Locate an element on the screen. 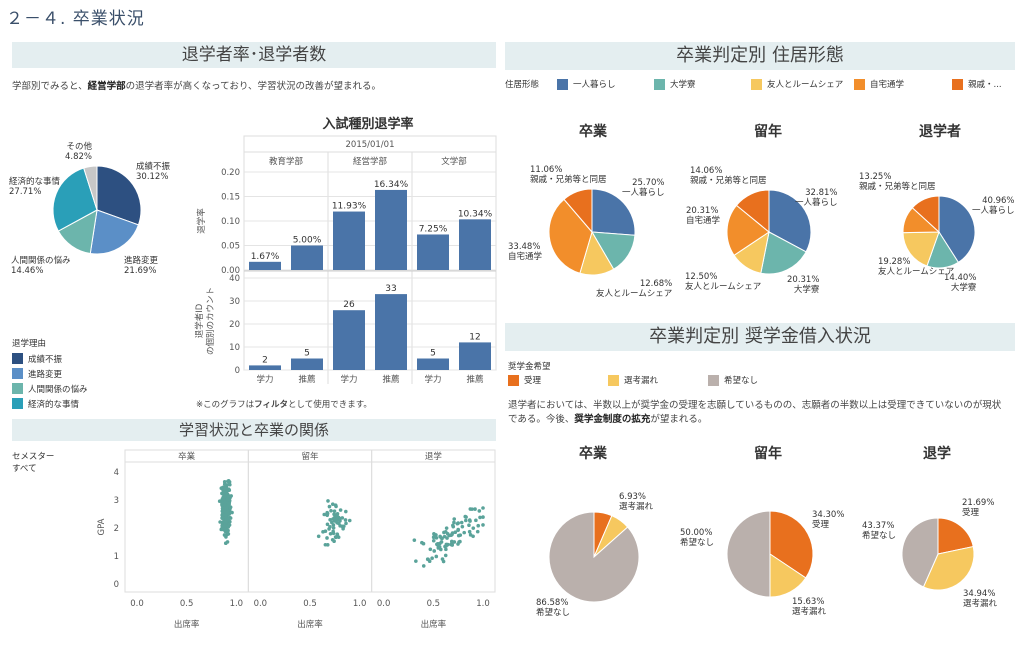 The height and width of the screenshot is (650, 1024). legend-item-accepted: 受理 is located at coordinates (558, 380).